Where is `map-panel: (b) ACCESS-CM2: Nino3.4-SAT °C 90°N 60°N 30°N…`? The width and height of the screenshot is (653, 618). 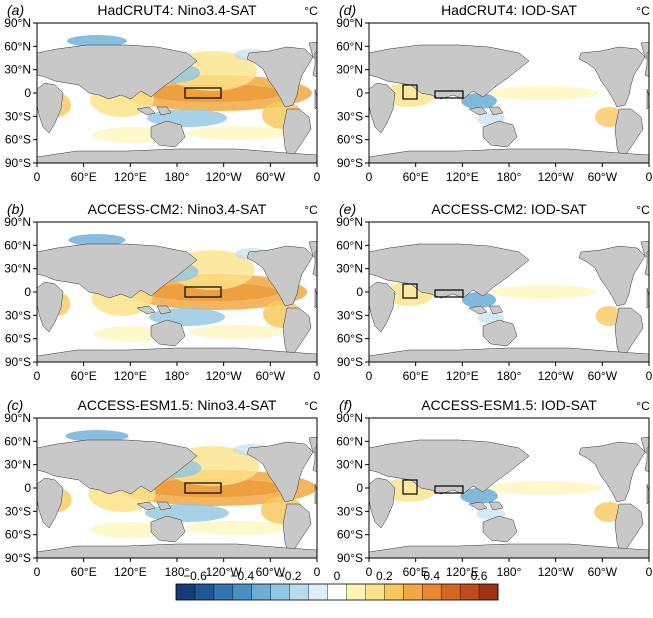 map-panel: (b) ACCESS-CM2: Nino3.4-SAT °C 90°N 60°N 30°N… is located at coordinates (162, 292).